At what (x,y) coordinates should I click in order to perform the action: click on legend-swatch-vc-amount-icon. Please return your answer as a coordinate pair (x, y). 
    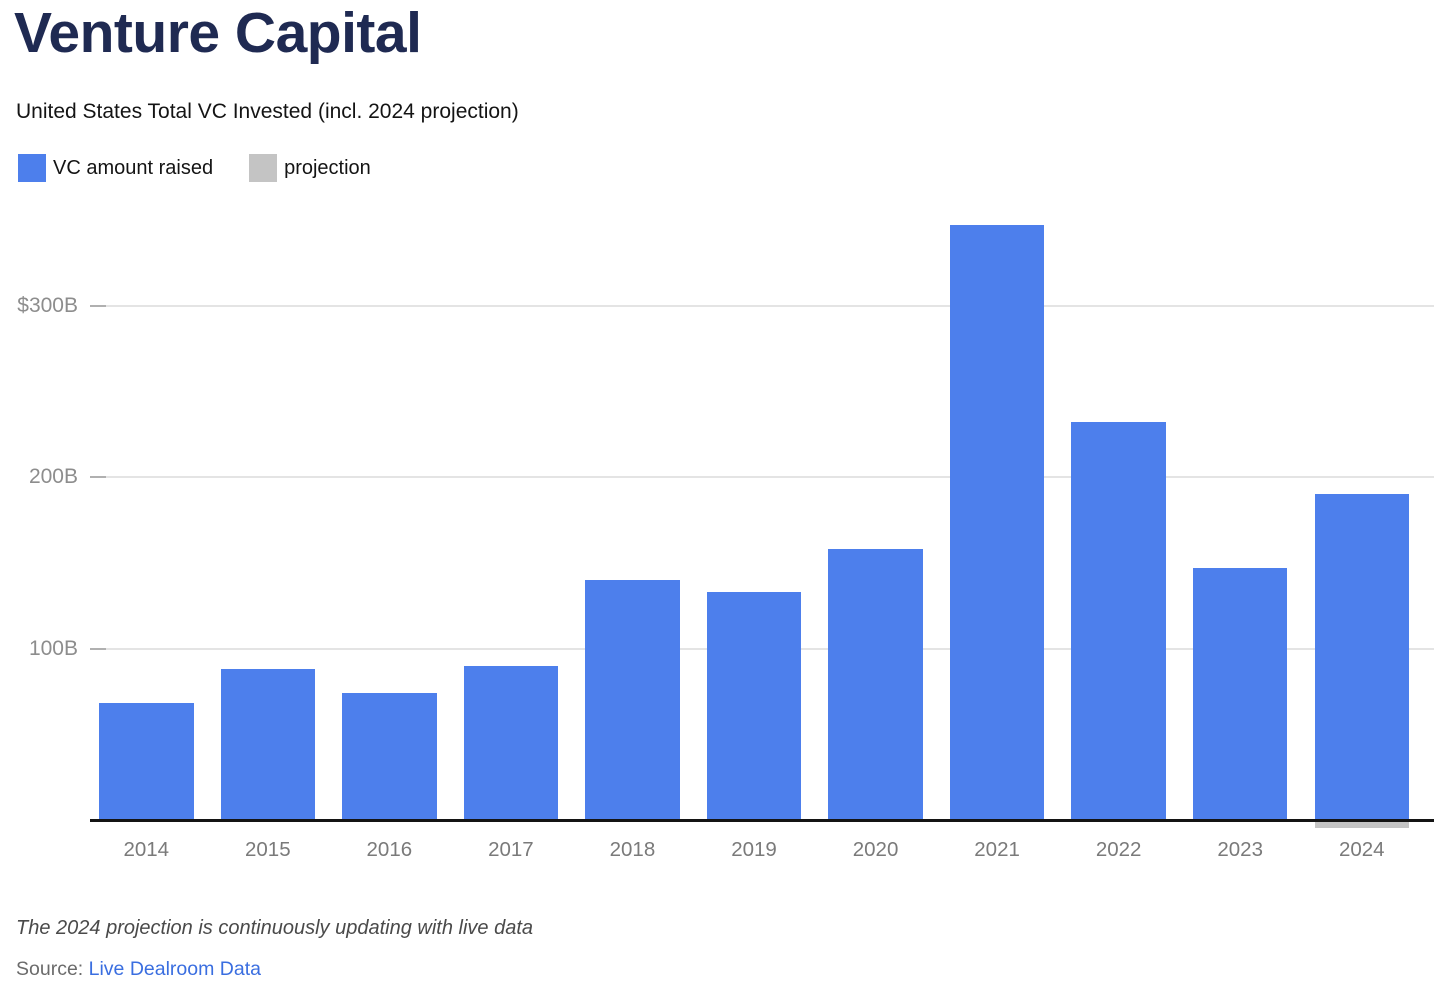
    Looking at the image, I should click on (32, 168).